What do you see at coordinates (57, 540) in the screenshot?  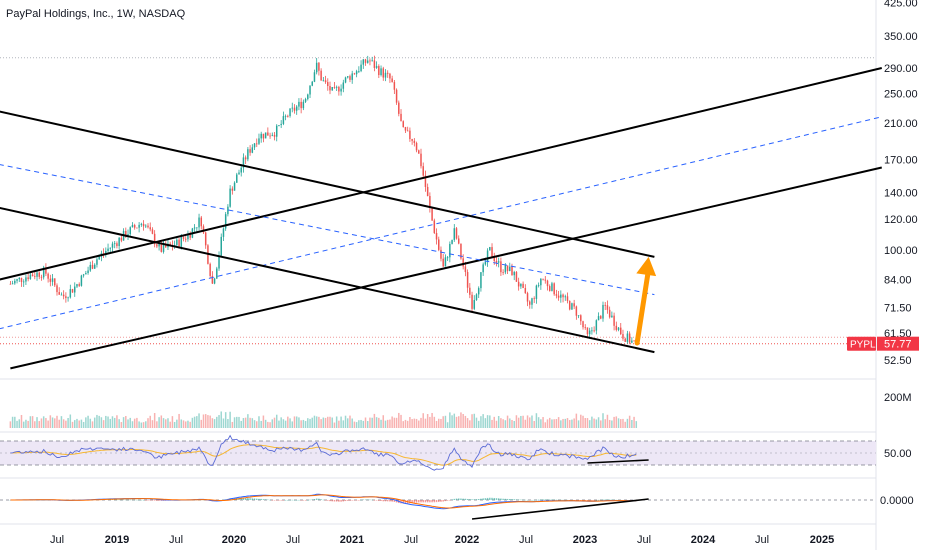 I see `time-tick-month: Jul` at bounding box center [57, 540].